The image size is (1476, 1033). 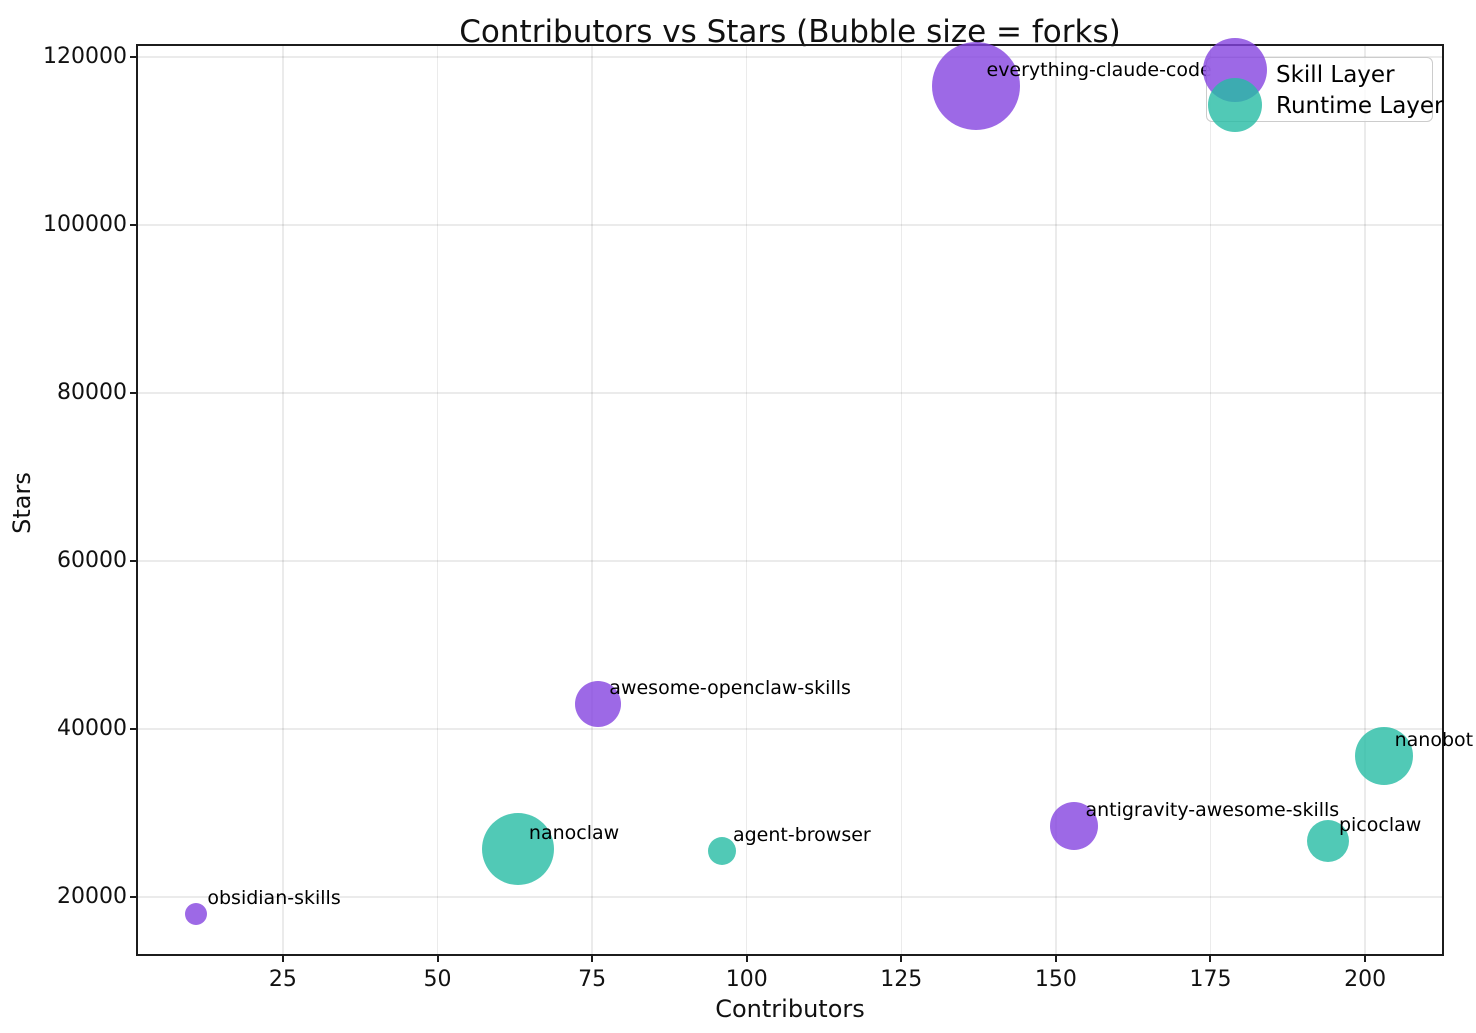 What do you see at coordinates (85, 56) in the screenshot?
I see `y-tick-label-120000: 120000` at bounding box center [85, 56].